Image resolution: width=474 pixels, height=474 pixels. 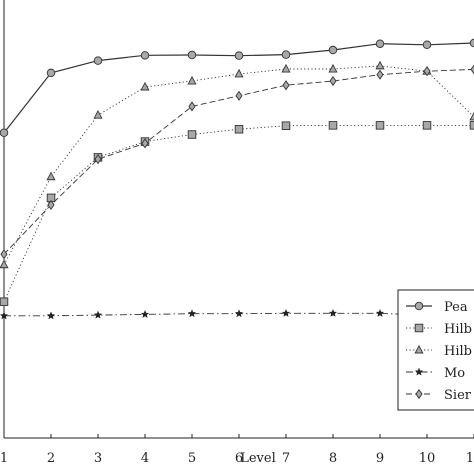 I want to click on x-tick-label: 3, so click(x=98, y=458).